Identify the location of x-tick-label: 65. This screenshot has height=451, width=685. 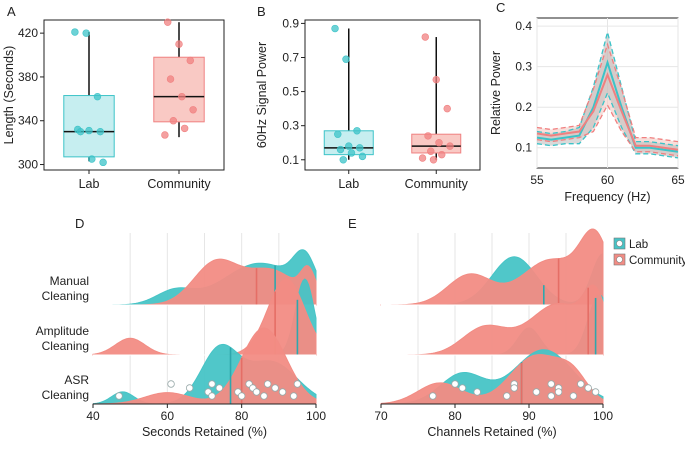
(678, 180).